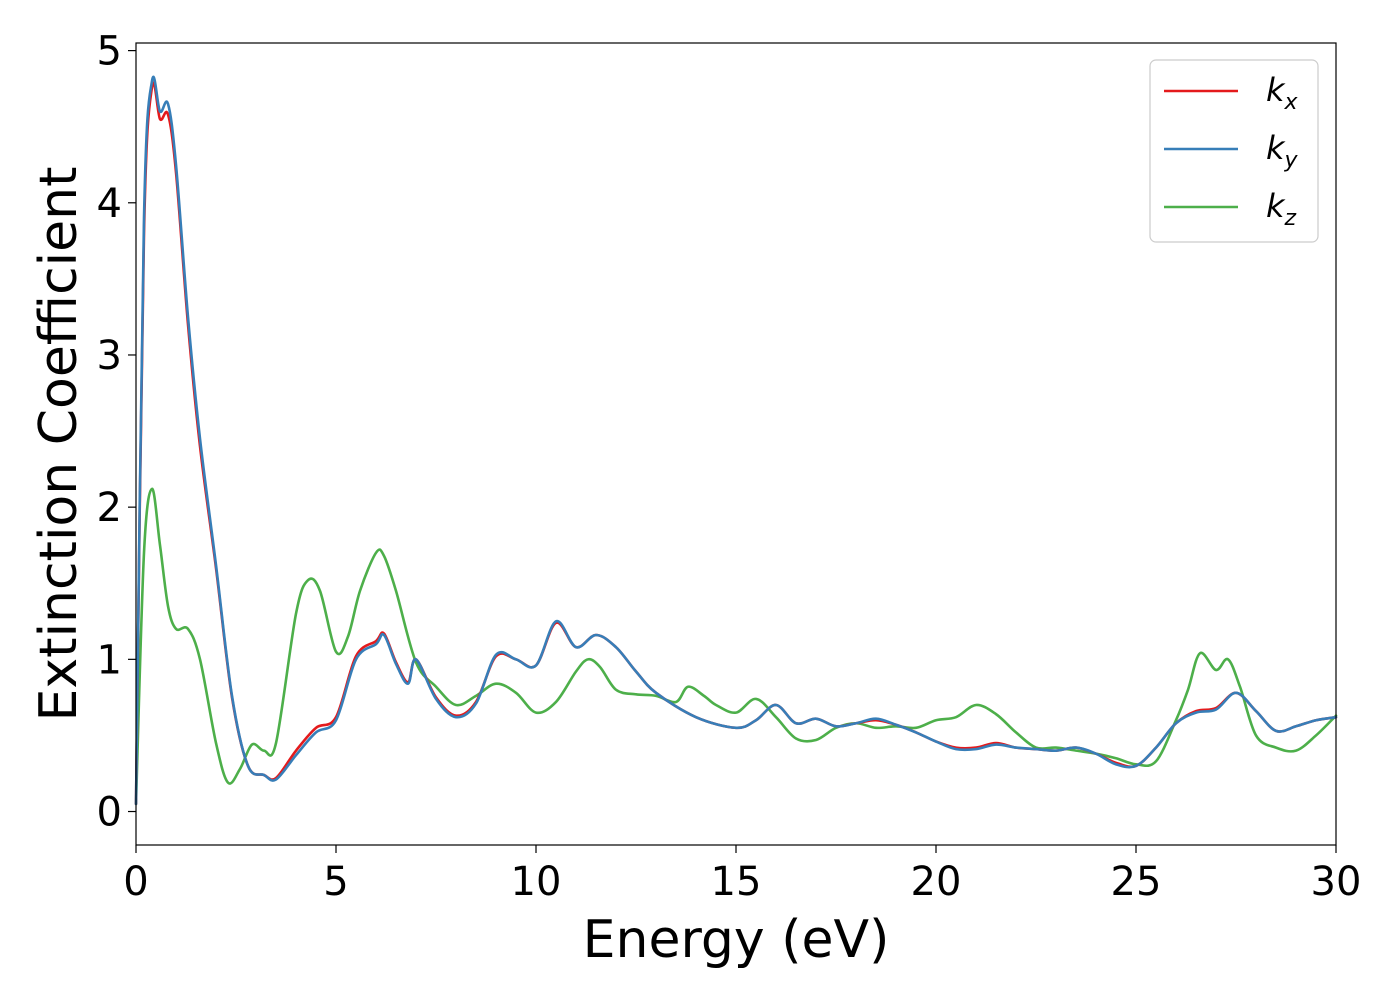 The image size is (1400, 1000). Describe the element at coordinates (736, 940) in the screenshot. I see `x-axis-label: Energy (eV)` at that location.